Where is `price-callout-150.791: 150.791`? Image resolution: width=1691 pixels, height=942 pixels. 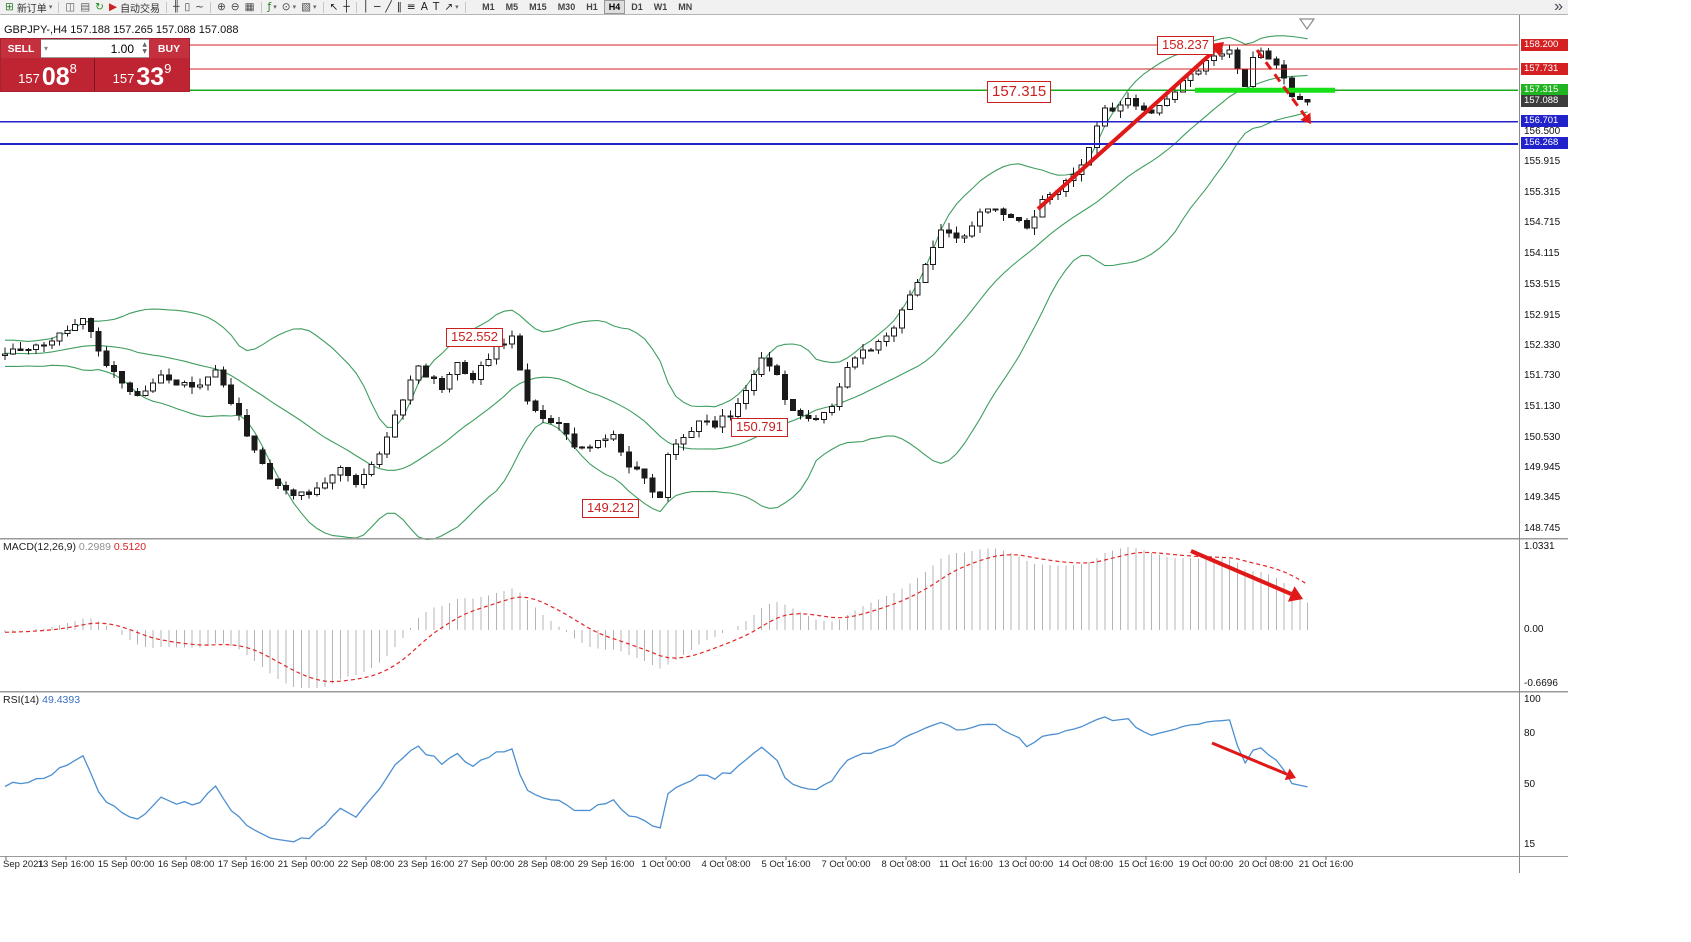 price-callout-150.791: 150.791 is located at coordinates (759, 427).